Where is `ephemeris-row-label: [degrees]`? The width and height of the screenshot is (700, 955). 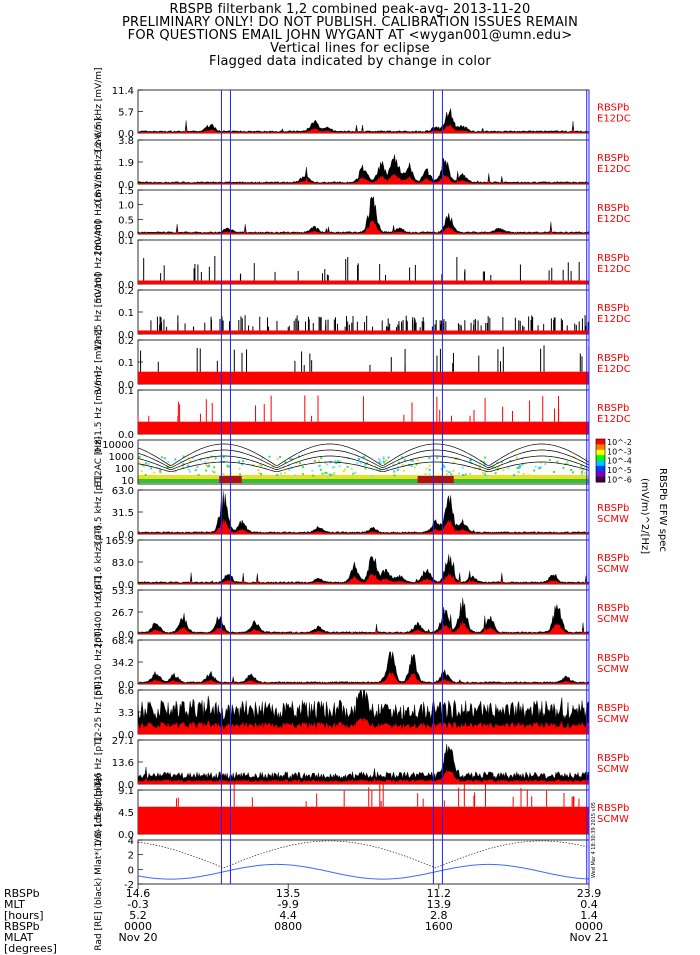
ephemeris-row-label: [degrees] is located at coordinates (30, 948).